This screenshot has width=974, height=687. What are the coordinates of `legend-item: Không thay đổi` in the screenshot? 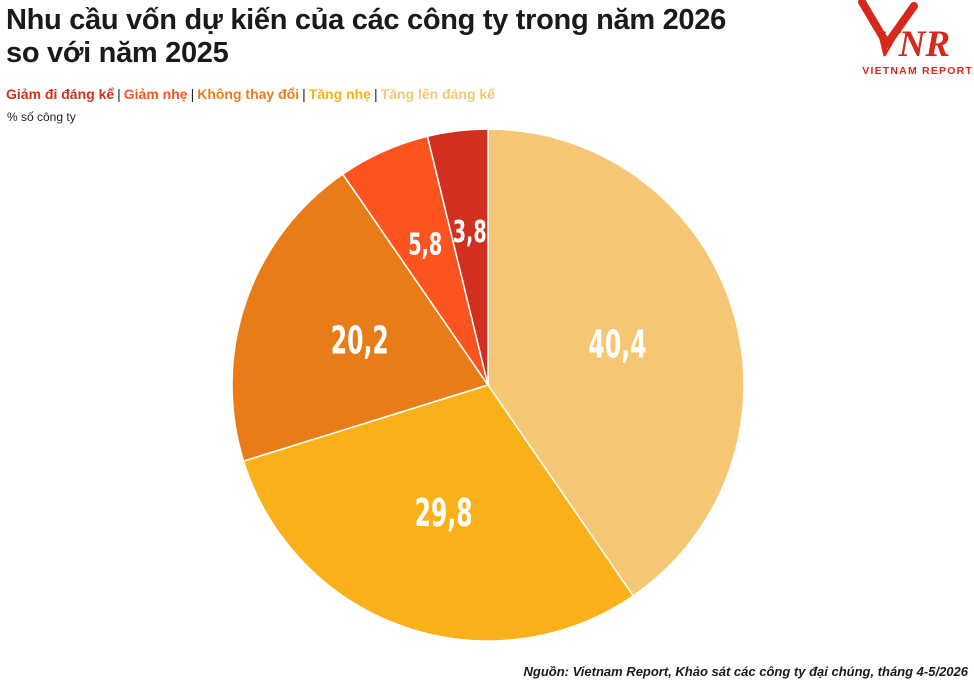 It's located at (248, 94).